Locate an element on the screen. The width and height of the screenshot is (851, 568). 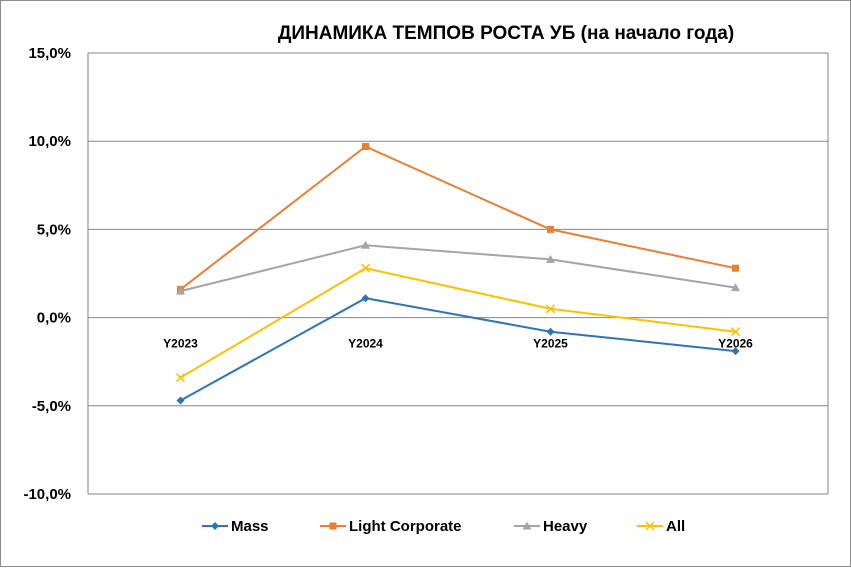
legend-item: Light Corporate is located at coordinates (391, 526).